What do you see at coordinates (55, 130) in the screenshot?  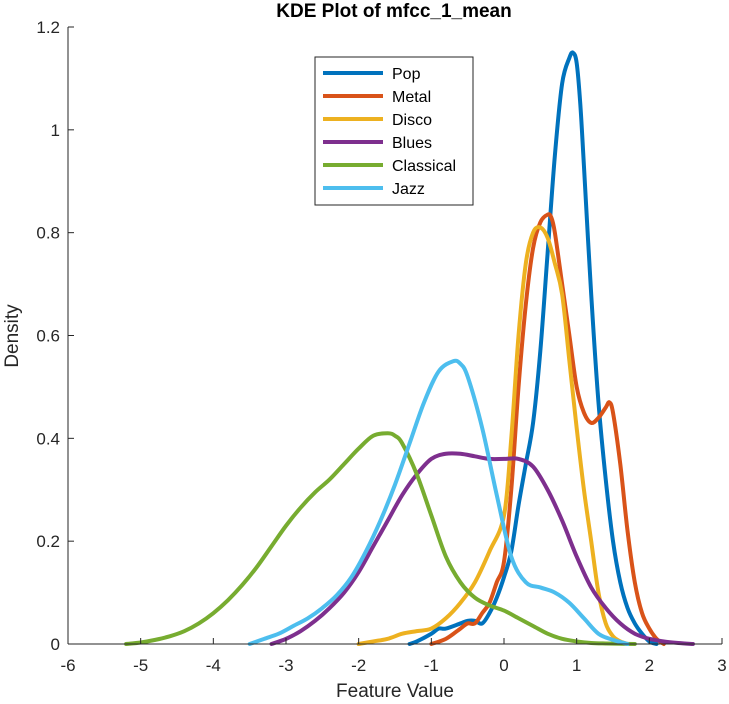 I see `y-tick-label: 1` at bounding box center [55, 130].